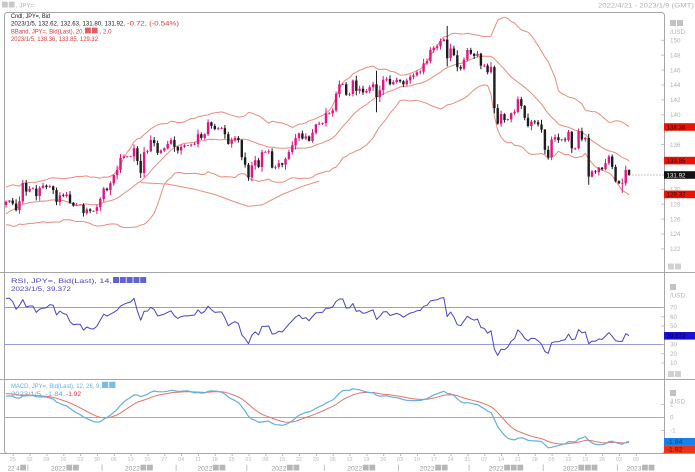 This screenshot has width=695, height=472. What do you see at coordinates (675, 41) in the screenshot?
I see `svg-text: 150` at bounding box center [675, 41].